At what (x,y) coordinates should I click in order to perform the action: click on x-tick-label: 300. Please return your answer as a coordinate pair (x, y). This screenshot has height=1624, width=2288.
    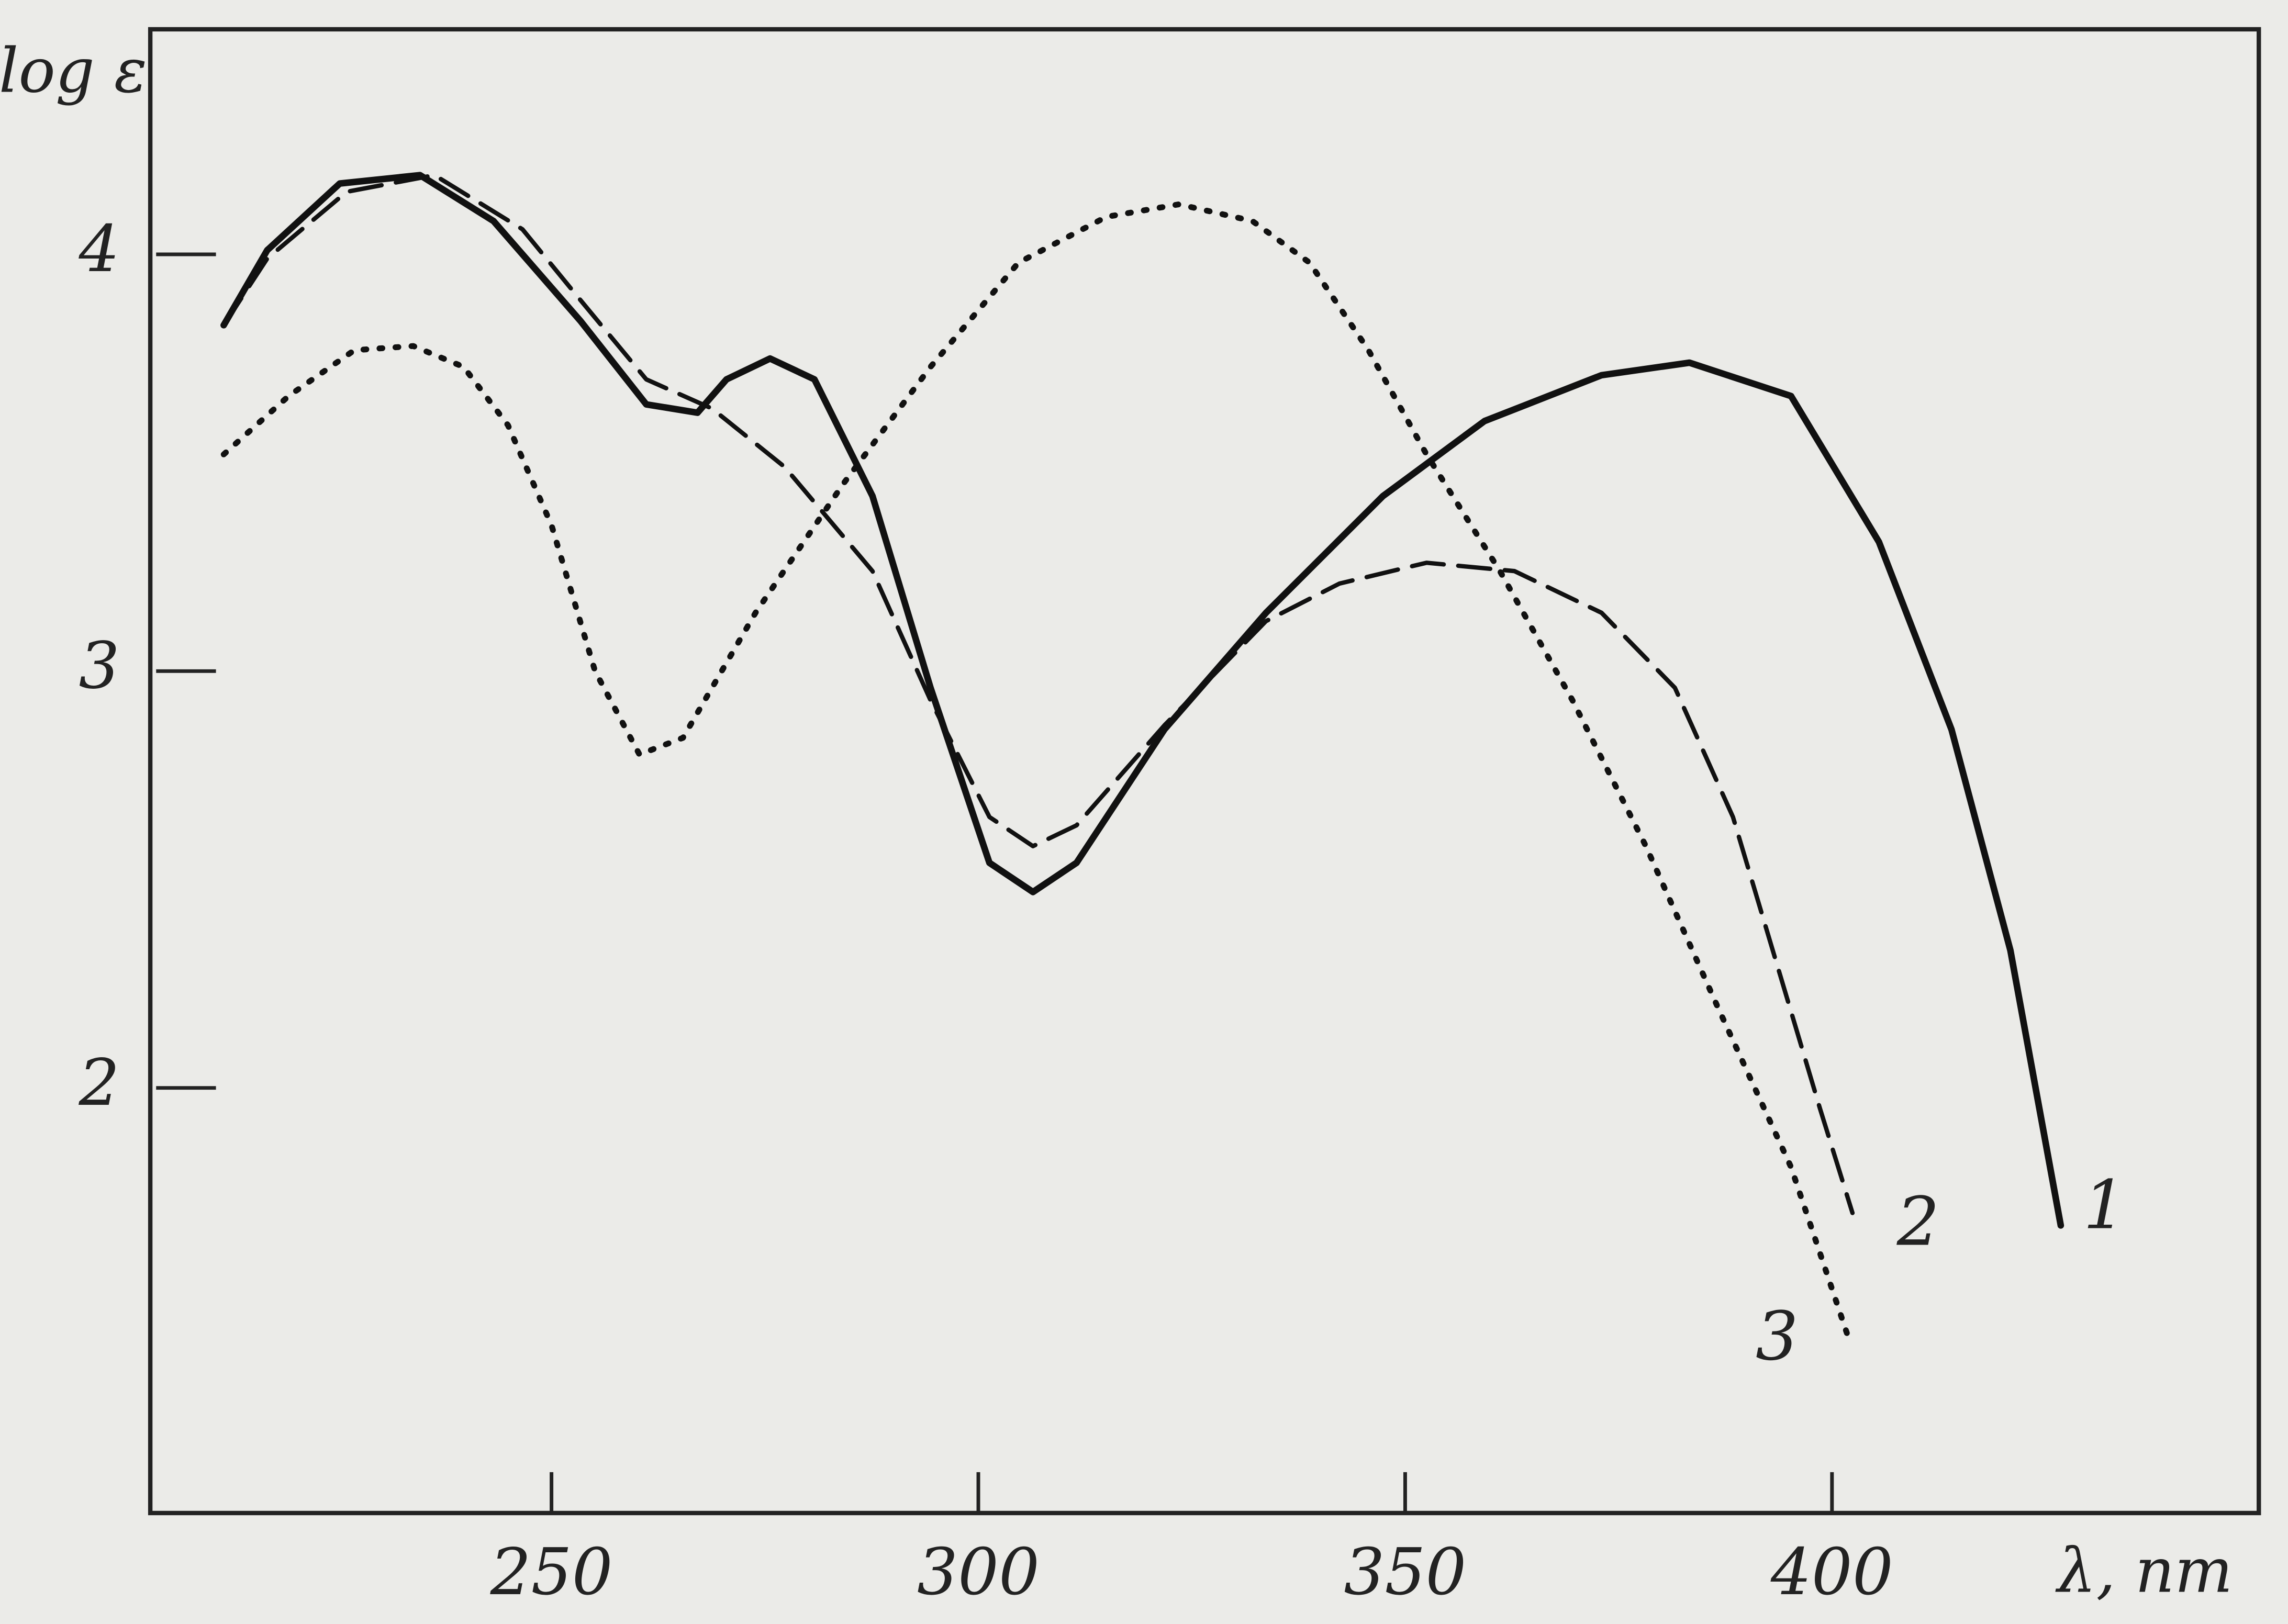
    Looking at the image, I should click on (978, 1572).